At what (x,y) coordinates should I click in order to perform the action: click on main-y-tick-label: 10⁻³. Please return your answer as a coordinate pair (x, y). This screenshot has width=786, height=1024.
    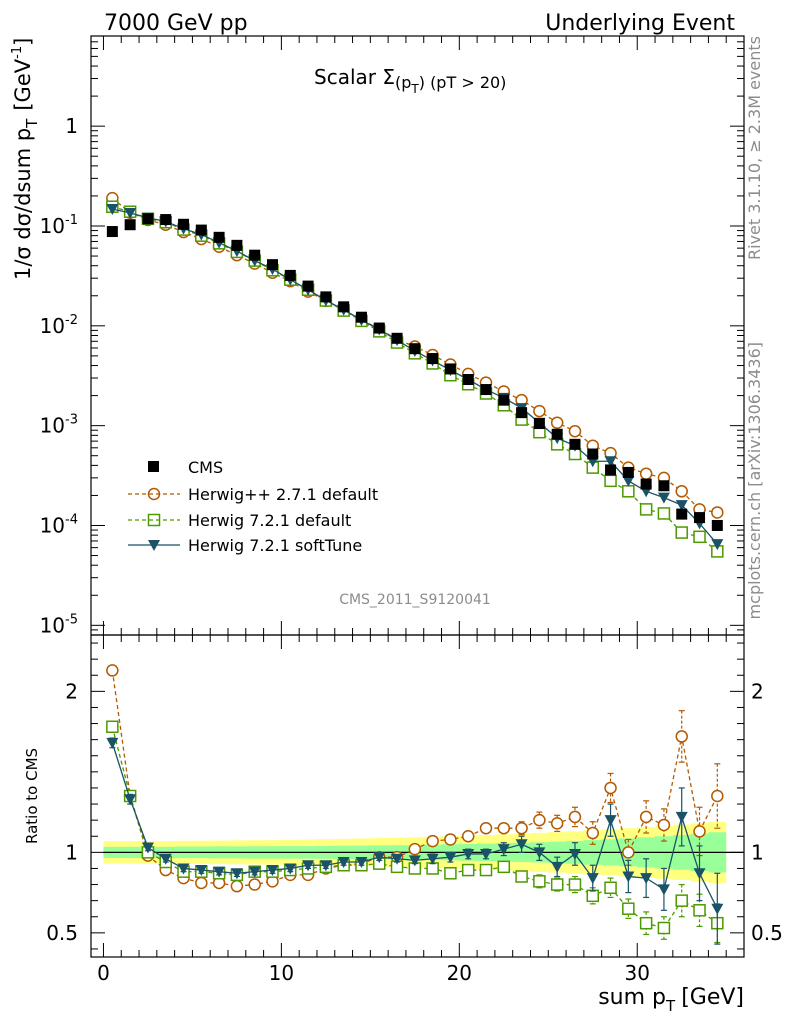
    Looking at the image, I should click on (59, 425).